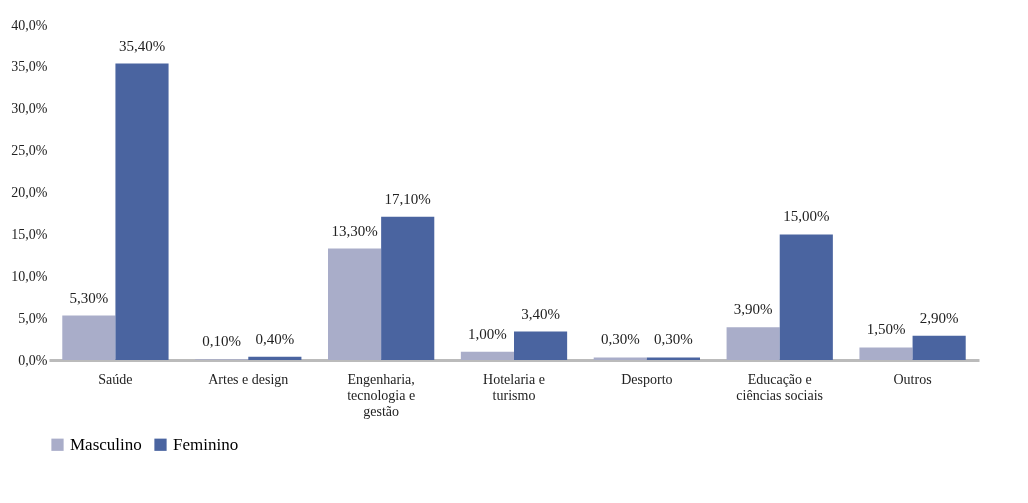  What do you see at coordinates (115, 379) in the screenshot?
I see `x-tick-label: Saúde` at bounding box center [115, 379].